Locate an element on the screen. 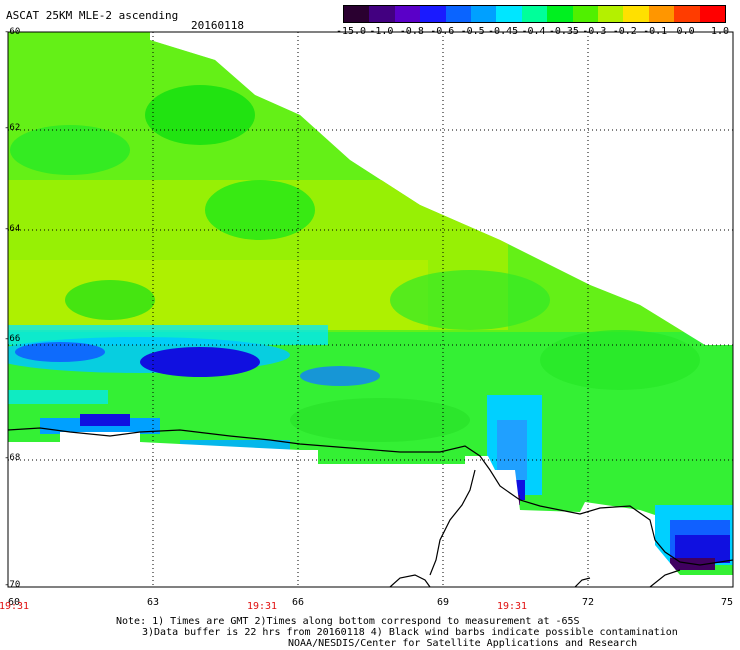 This screenshot has height=650, width=740. lon-label: 69 is located at coordinates (443, 602).